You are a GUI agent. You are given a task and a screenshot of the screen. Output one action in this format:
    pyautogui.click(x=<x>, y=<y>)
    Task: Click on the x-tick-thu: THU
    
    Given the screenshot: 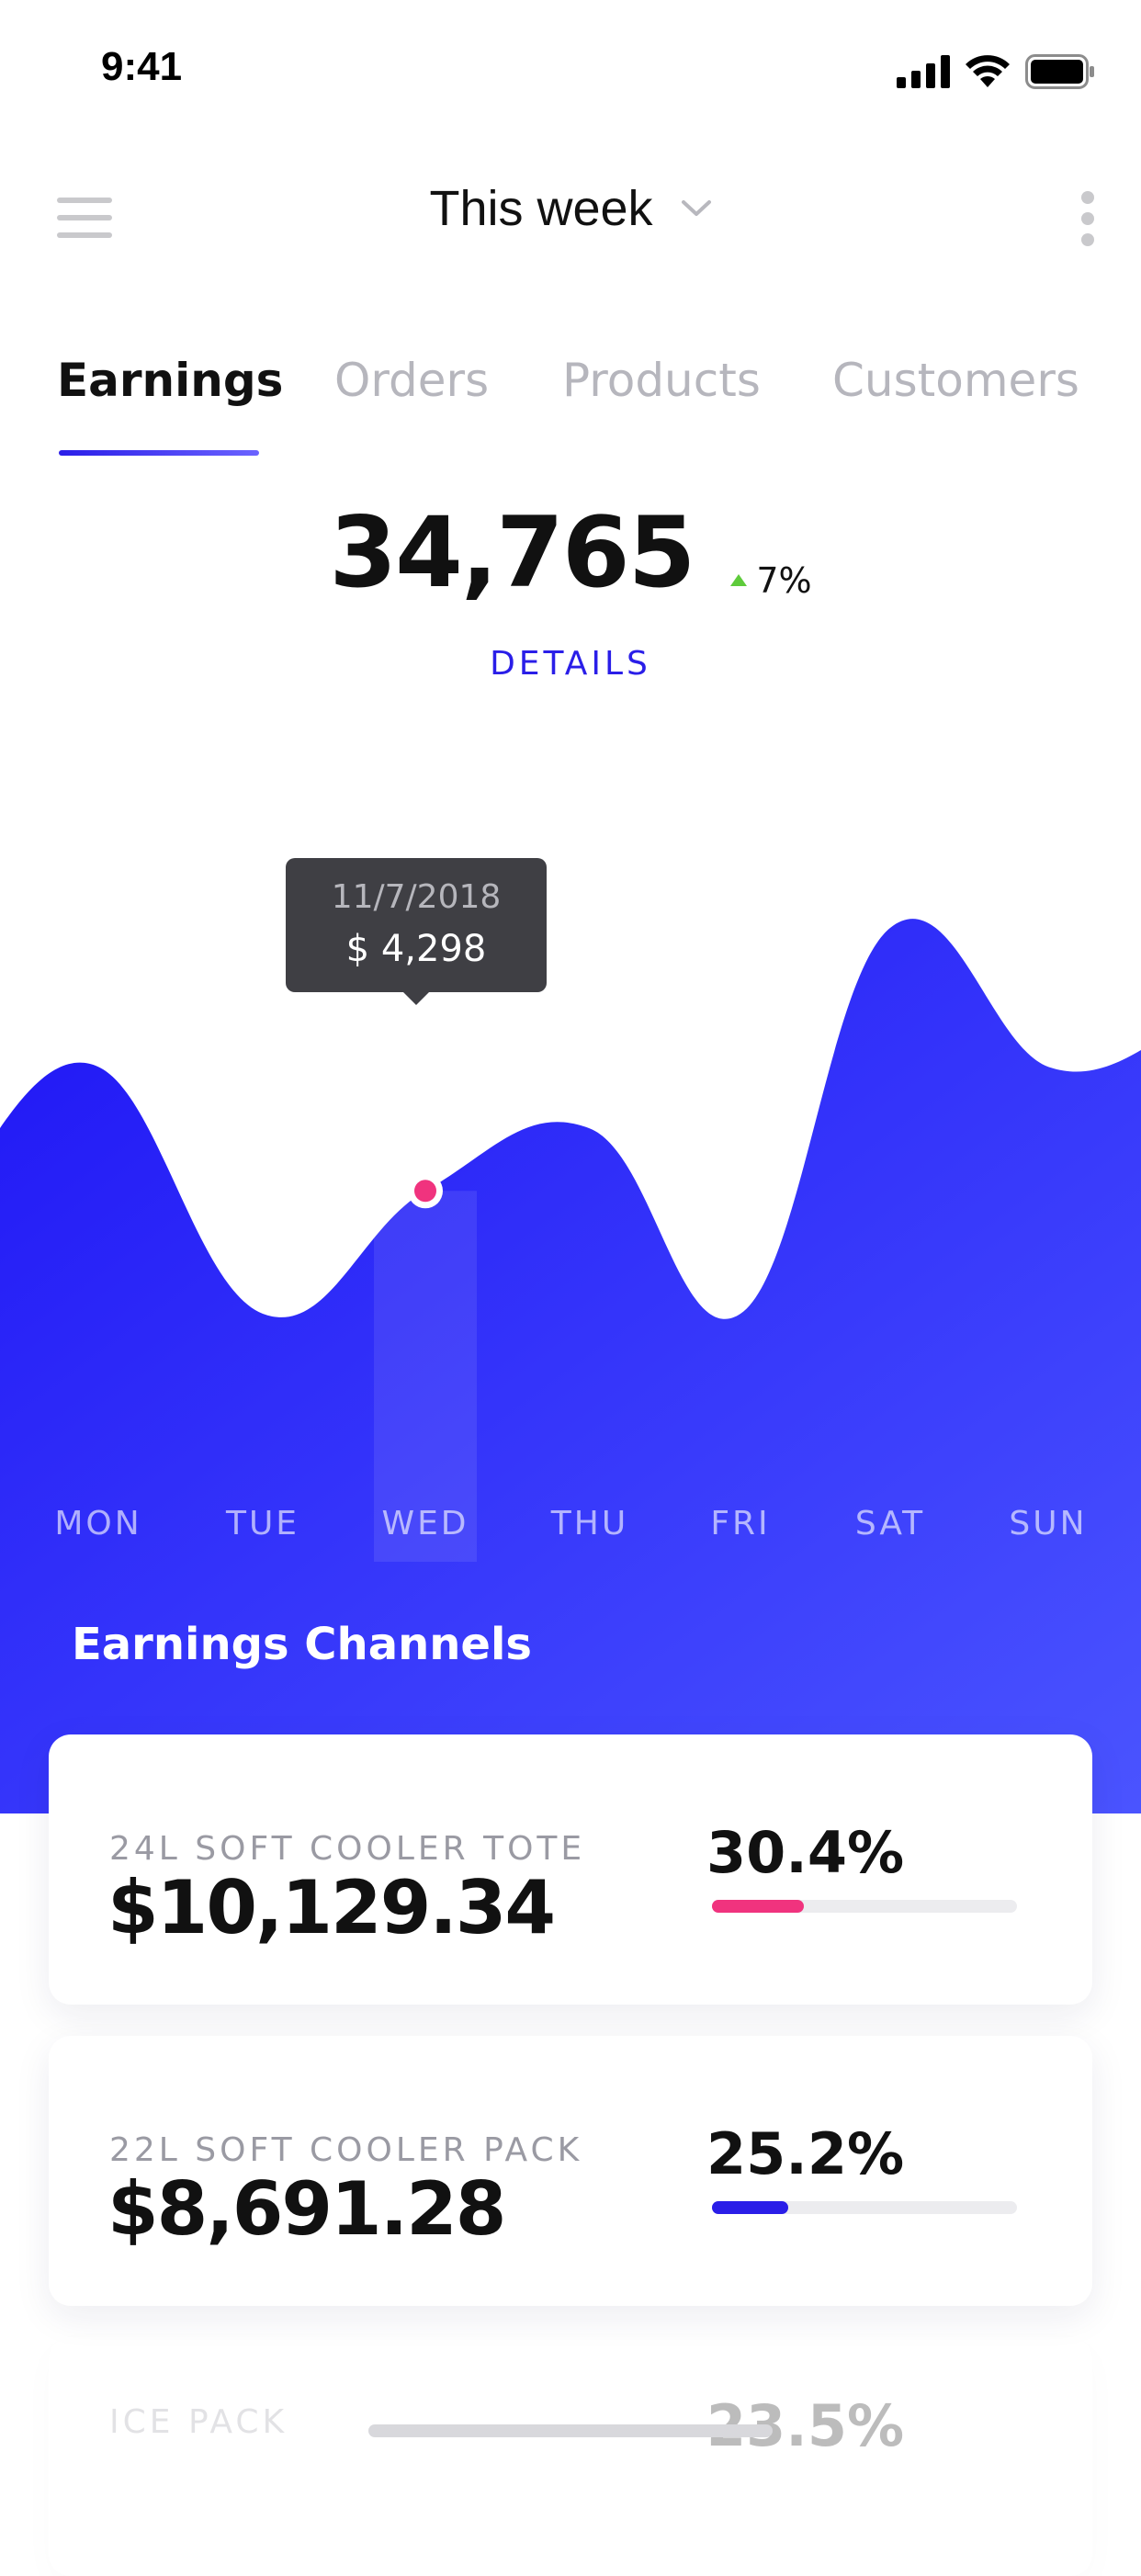 What is the action you would take?
    pyautogui.click(x=589, y=1523)
    